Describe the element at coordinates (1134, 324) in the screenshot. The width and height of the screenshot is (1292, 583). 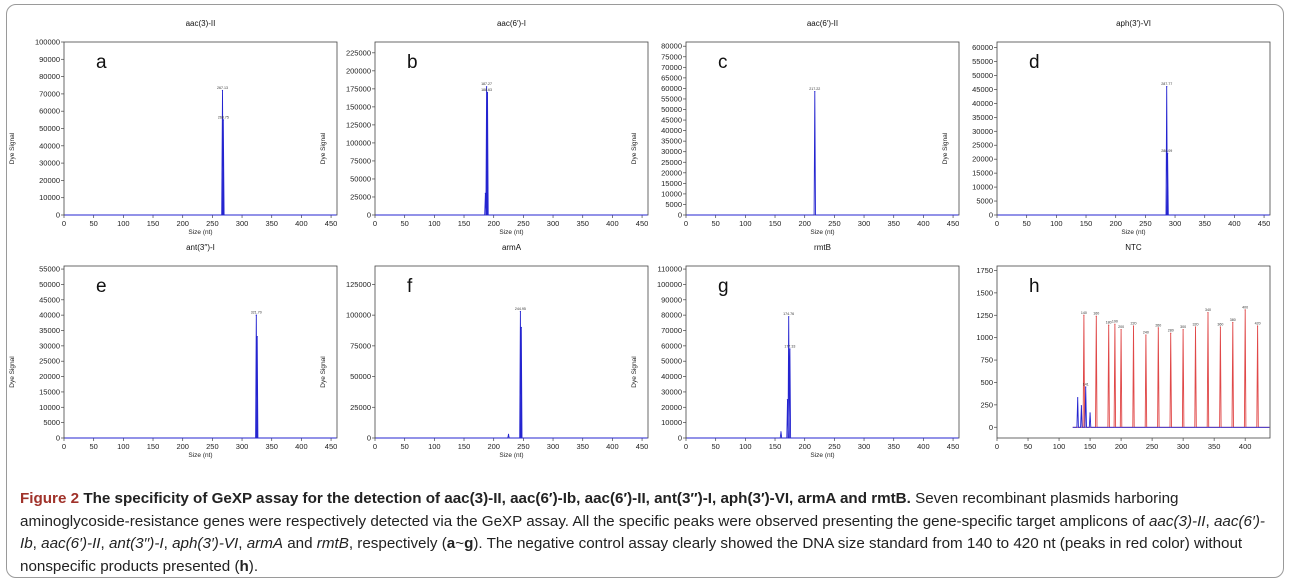
I see `peak-label: 220` at that location.